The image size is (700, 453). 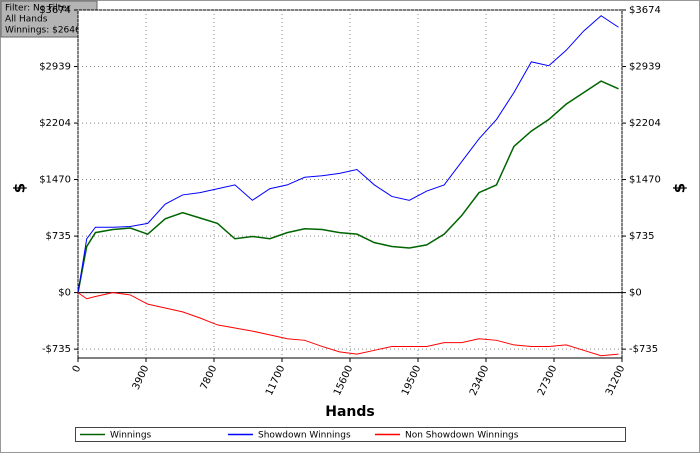 I want to click on legend-label: Non Showdown Winnings, so click(x=462, y=436).